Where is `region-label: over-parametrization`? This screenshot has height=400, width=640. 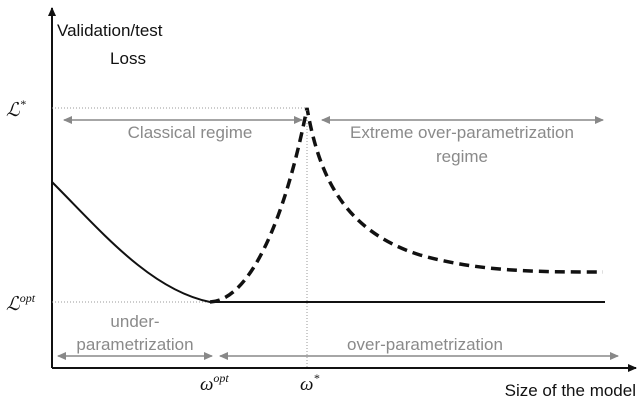 region-label: over-parametrization is located at coordinates (425, 344).